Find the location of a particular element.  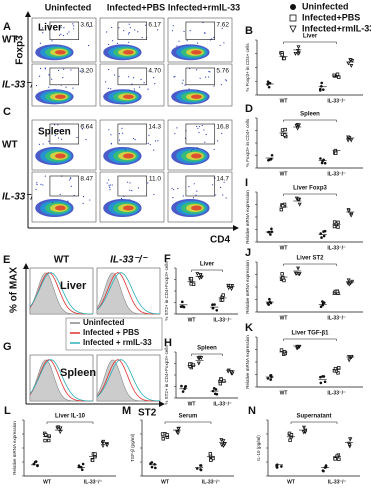

axis-label: % Foxp3+ in CD4+ cells is located at coordinates (247, 67).